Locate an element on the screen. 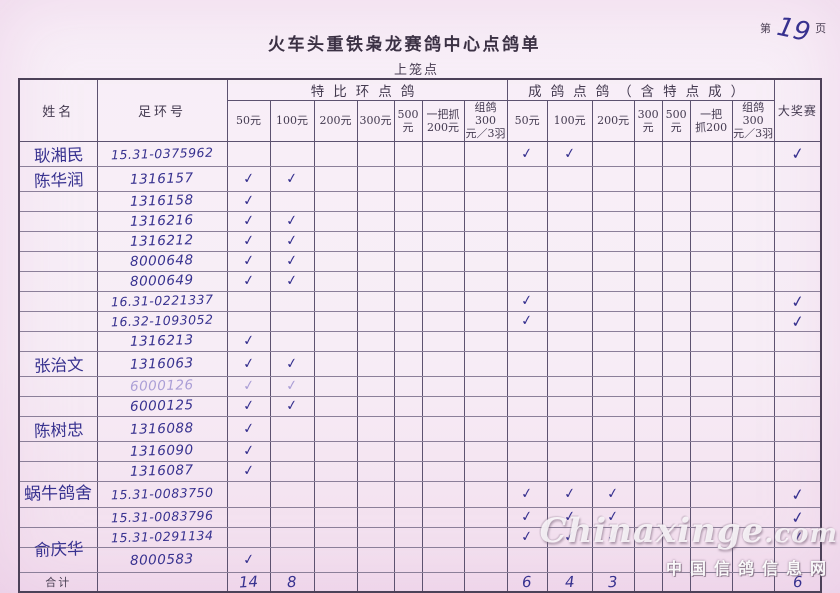 Image resolution: width=840 pixels, height=593 pixels. totals-chengge-cell is located at coordinates (753, 582).